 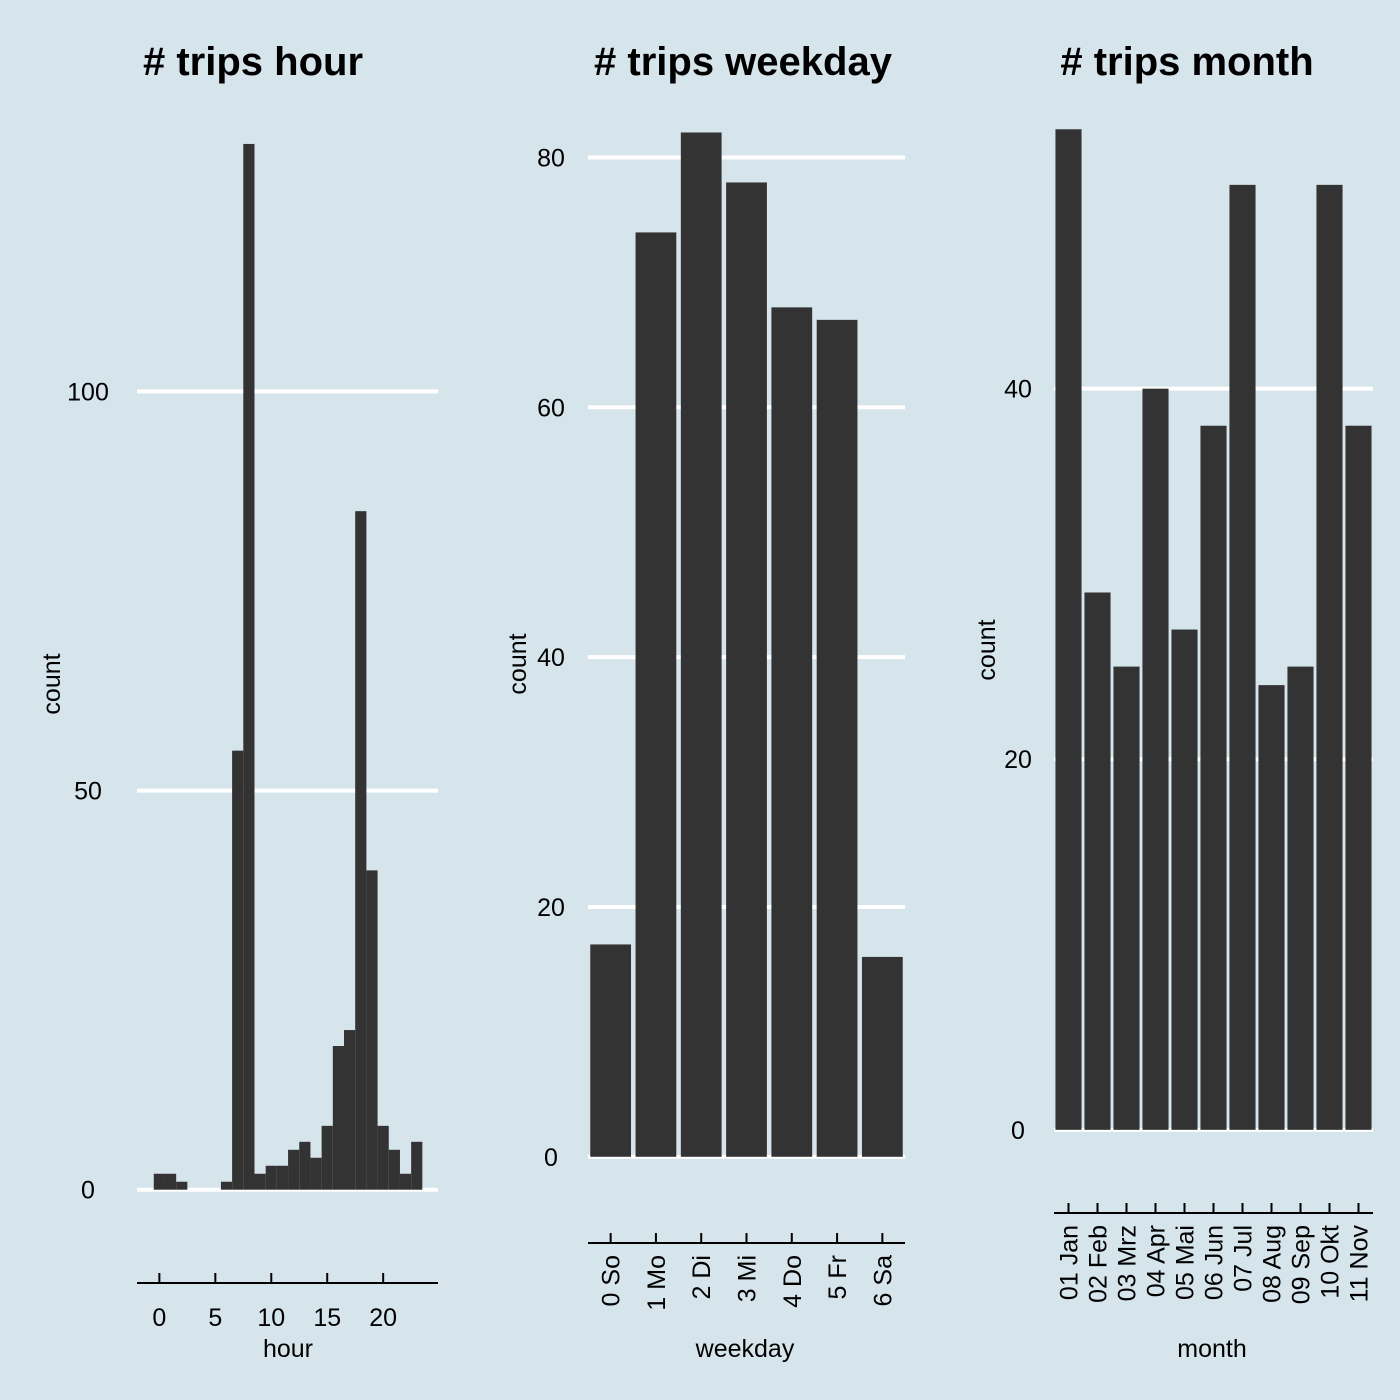 What do you see at coordinates (748, 1278) in the screenshot?
I see `x-tick-label: 3 Mi` at bounding box center [748, 1278].